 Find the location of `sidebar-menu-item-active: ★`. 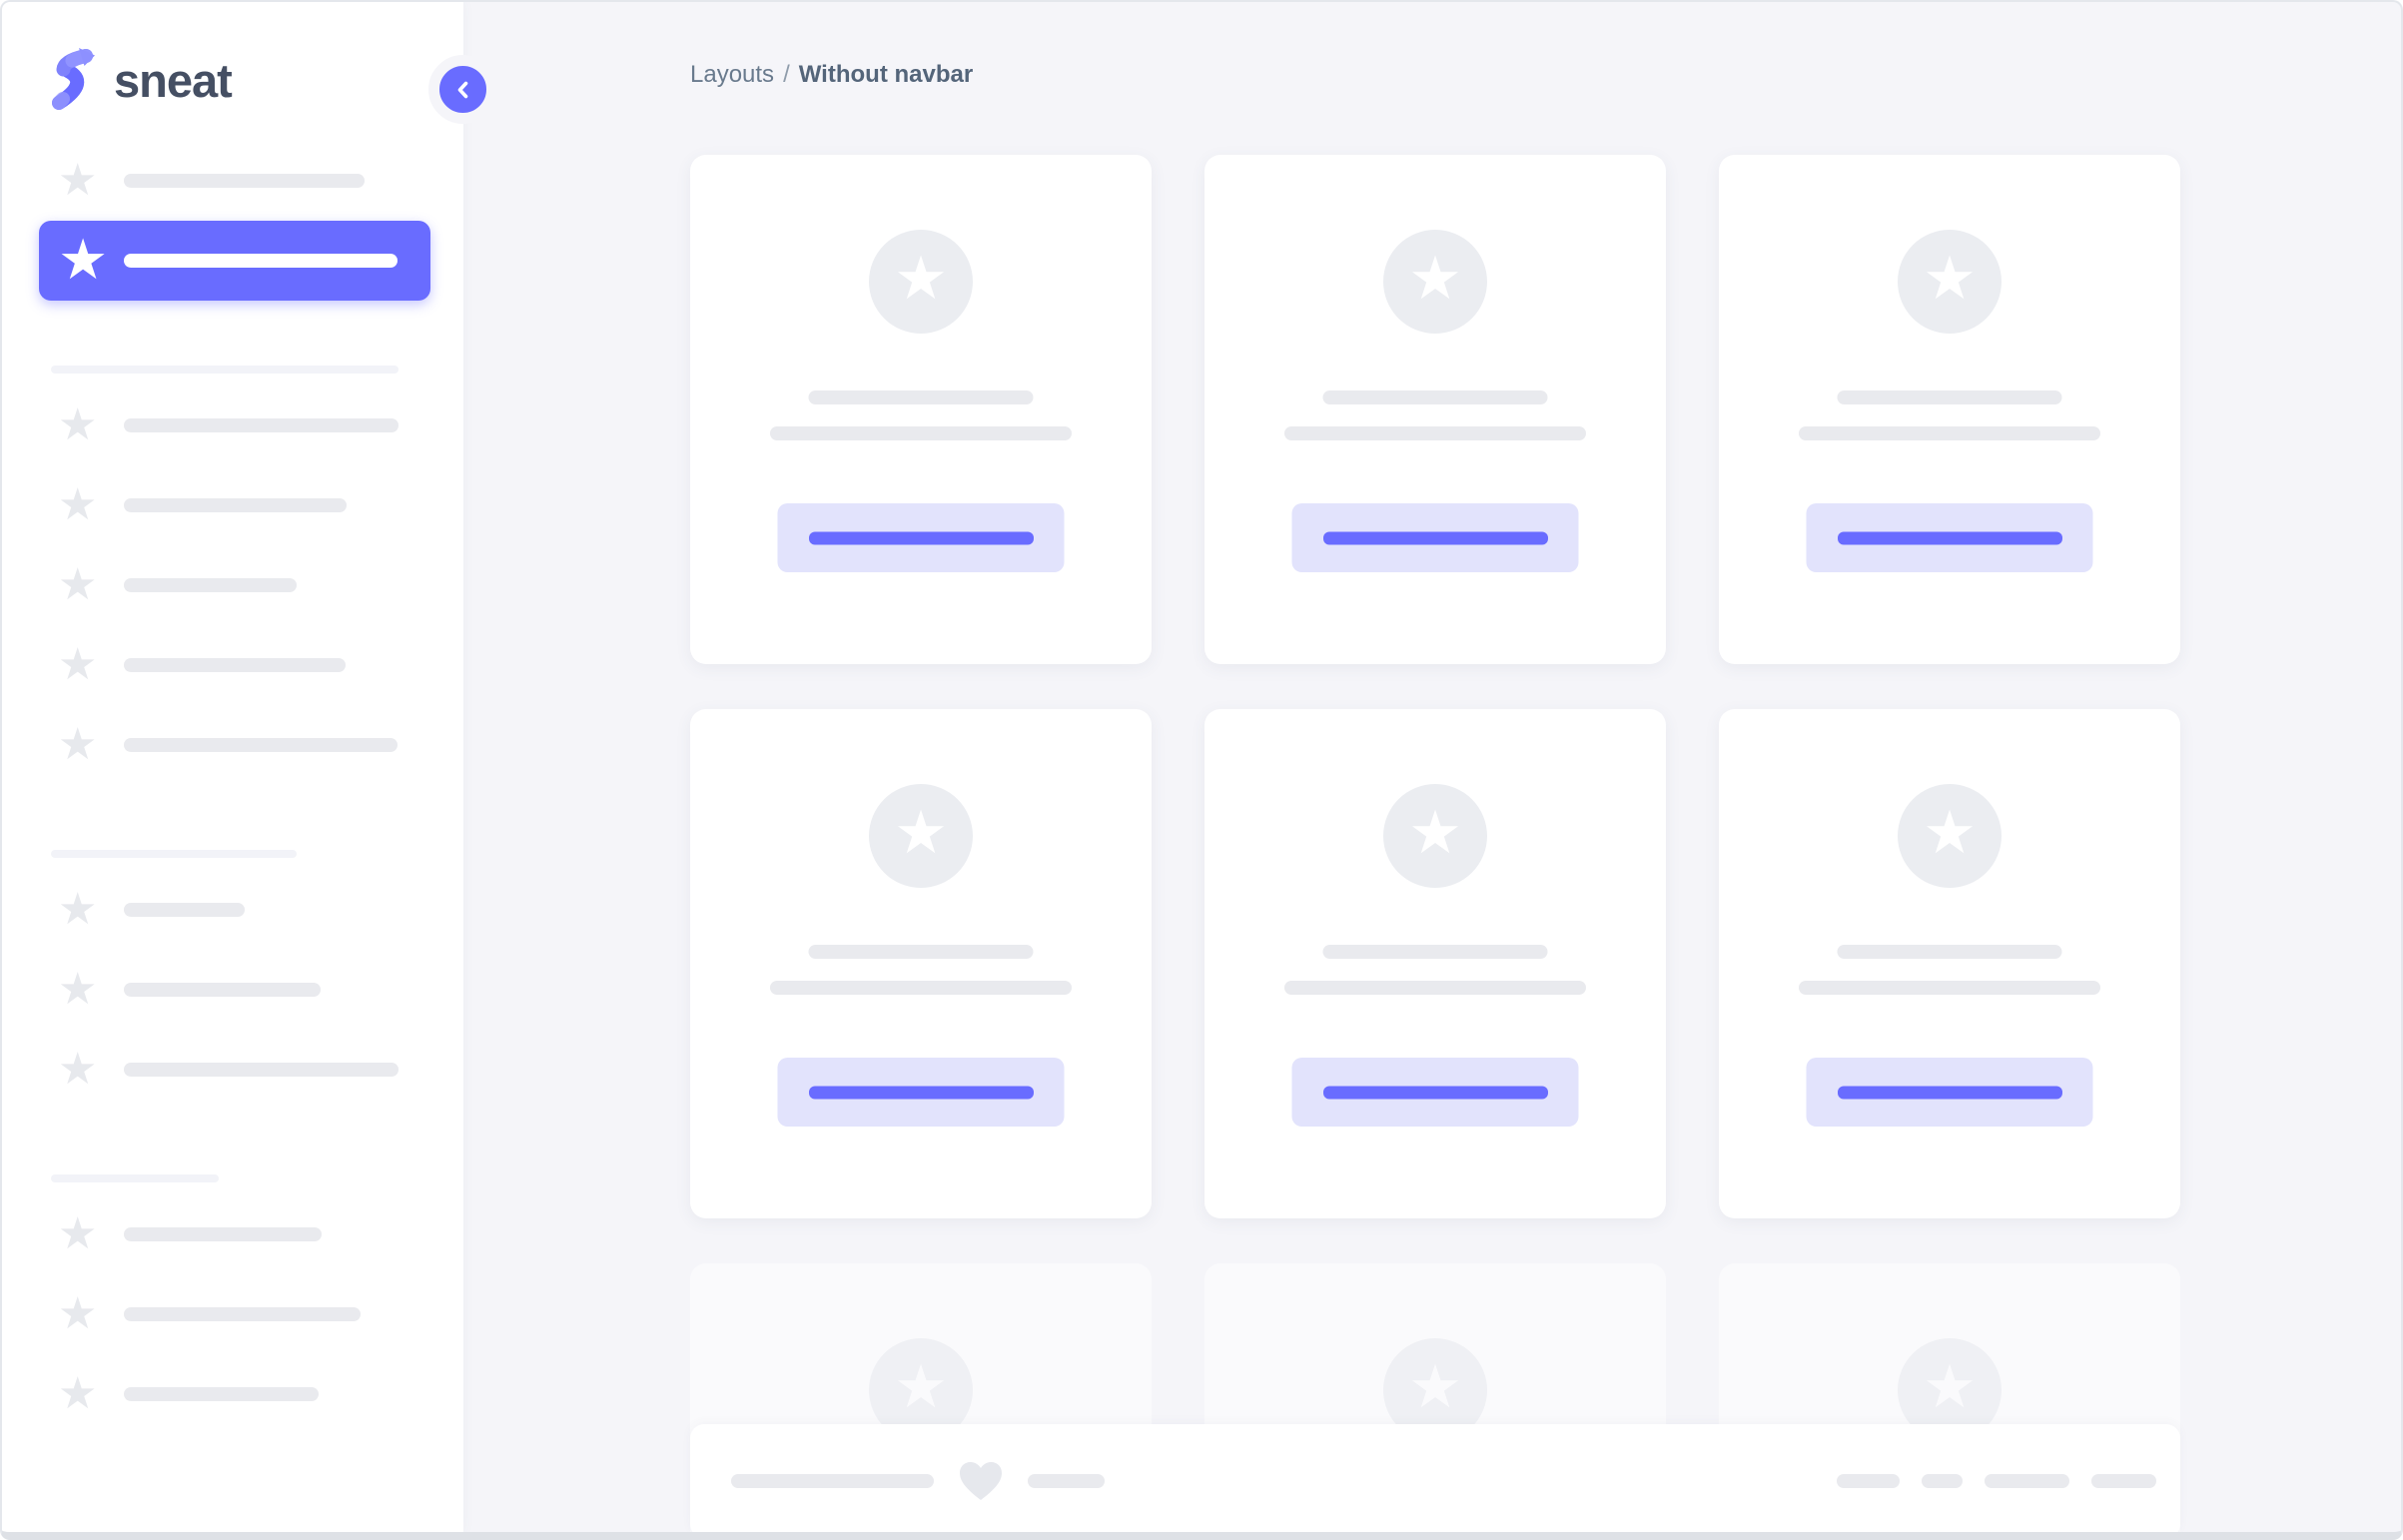

sidebar-menu-item-active: ★ is located at coordinates (234, 261).